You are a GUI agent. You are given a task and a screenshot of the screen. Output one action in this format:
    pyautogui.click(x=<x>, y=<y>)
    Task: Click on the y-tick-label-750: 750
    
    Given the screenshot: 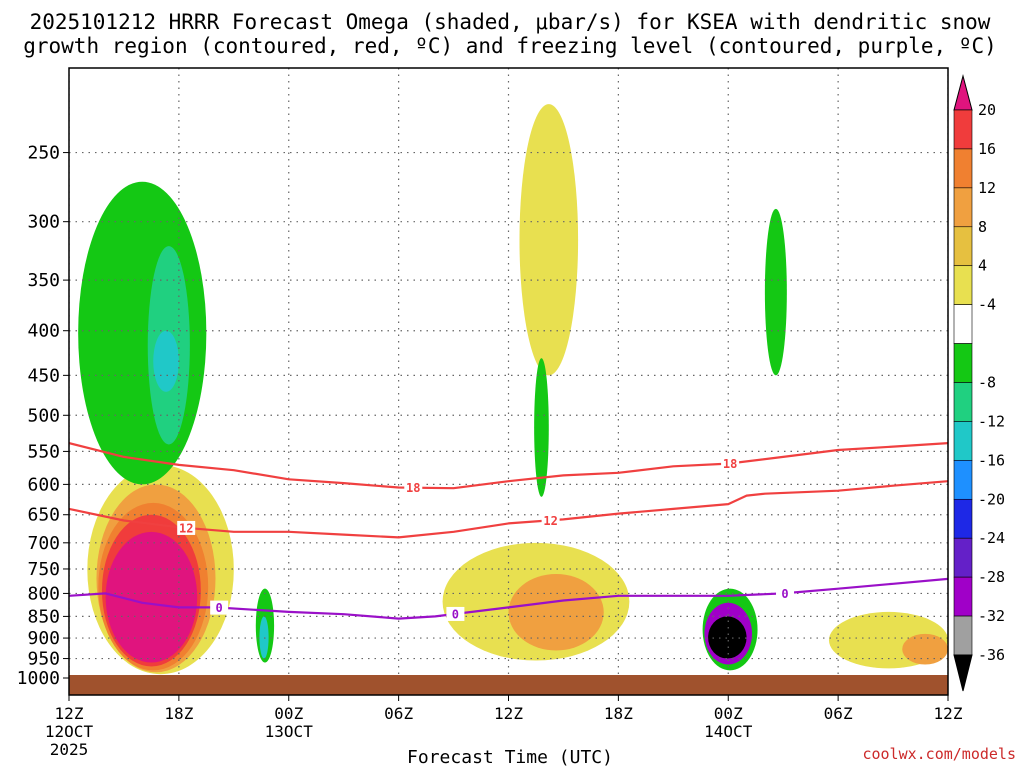 What is the action you would take?
    pyautogui.click(x=43, y=569)
    